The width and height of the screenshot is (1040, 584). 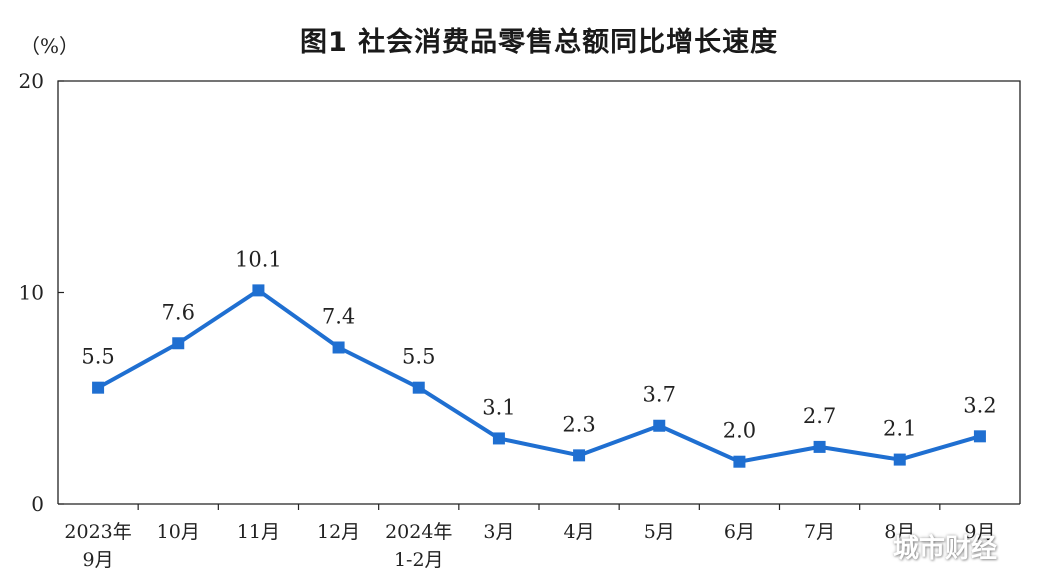 I want to click on x-tick-label-8: 6月, so click(x=739, y=532).